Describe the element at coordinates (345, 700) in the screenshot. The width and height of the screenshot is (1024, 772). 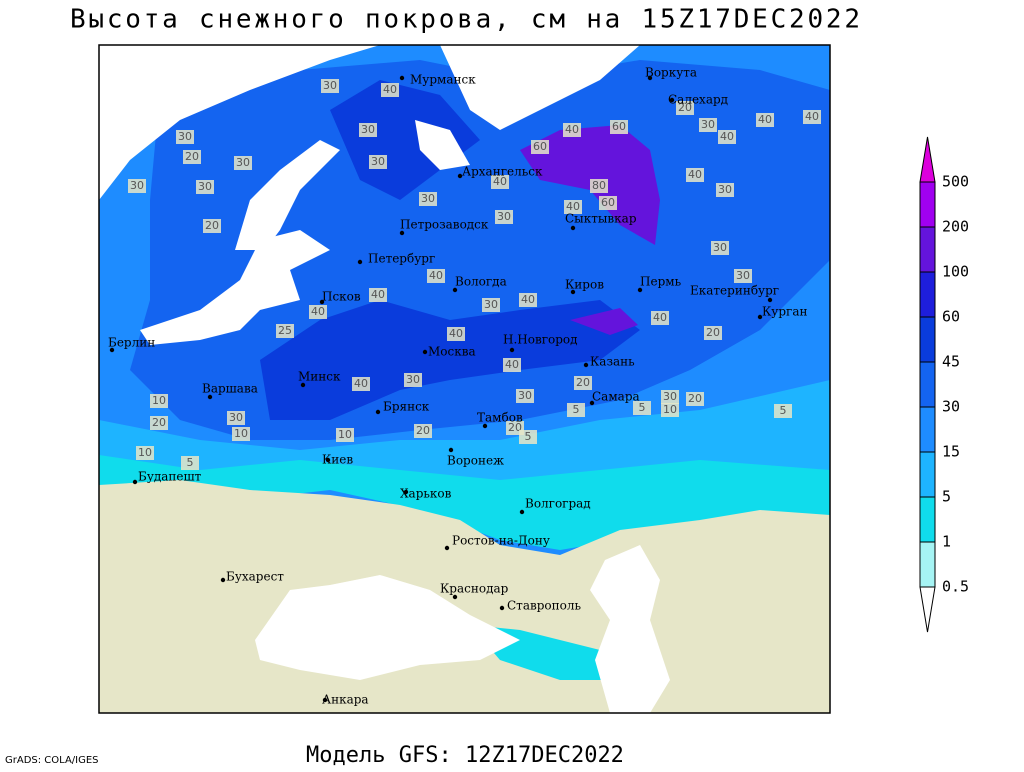
I see `city-label: Анкара` at that location.